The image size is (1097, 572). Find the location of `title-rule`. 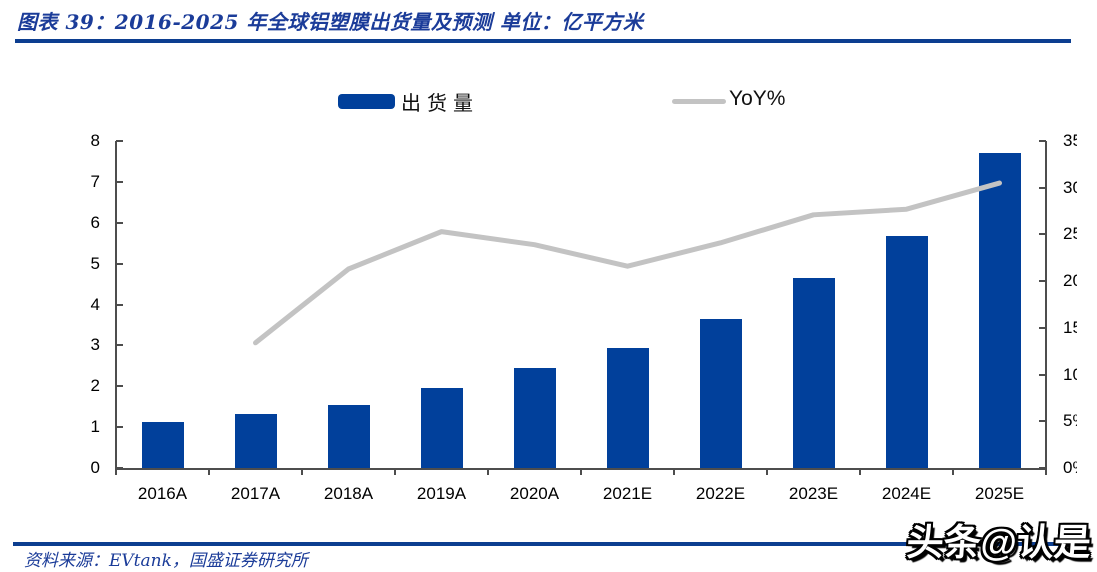

title-rule is located at coordinates (543, 41).